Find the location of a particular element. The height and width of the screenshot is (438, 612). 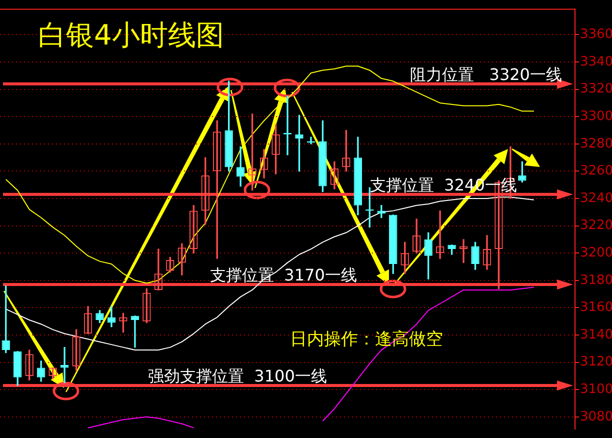

y-tick-label: 3100 is located at coordinates (596, 389).